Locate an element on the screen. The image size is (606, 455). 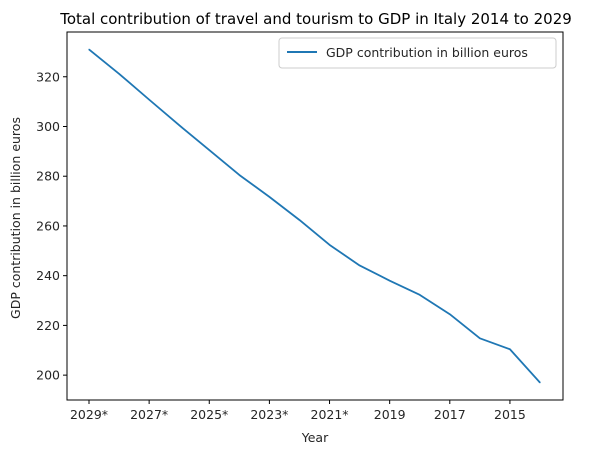
x-tick-label: 2015 is located at coordinates (510, 414).